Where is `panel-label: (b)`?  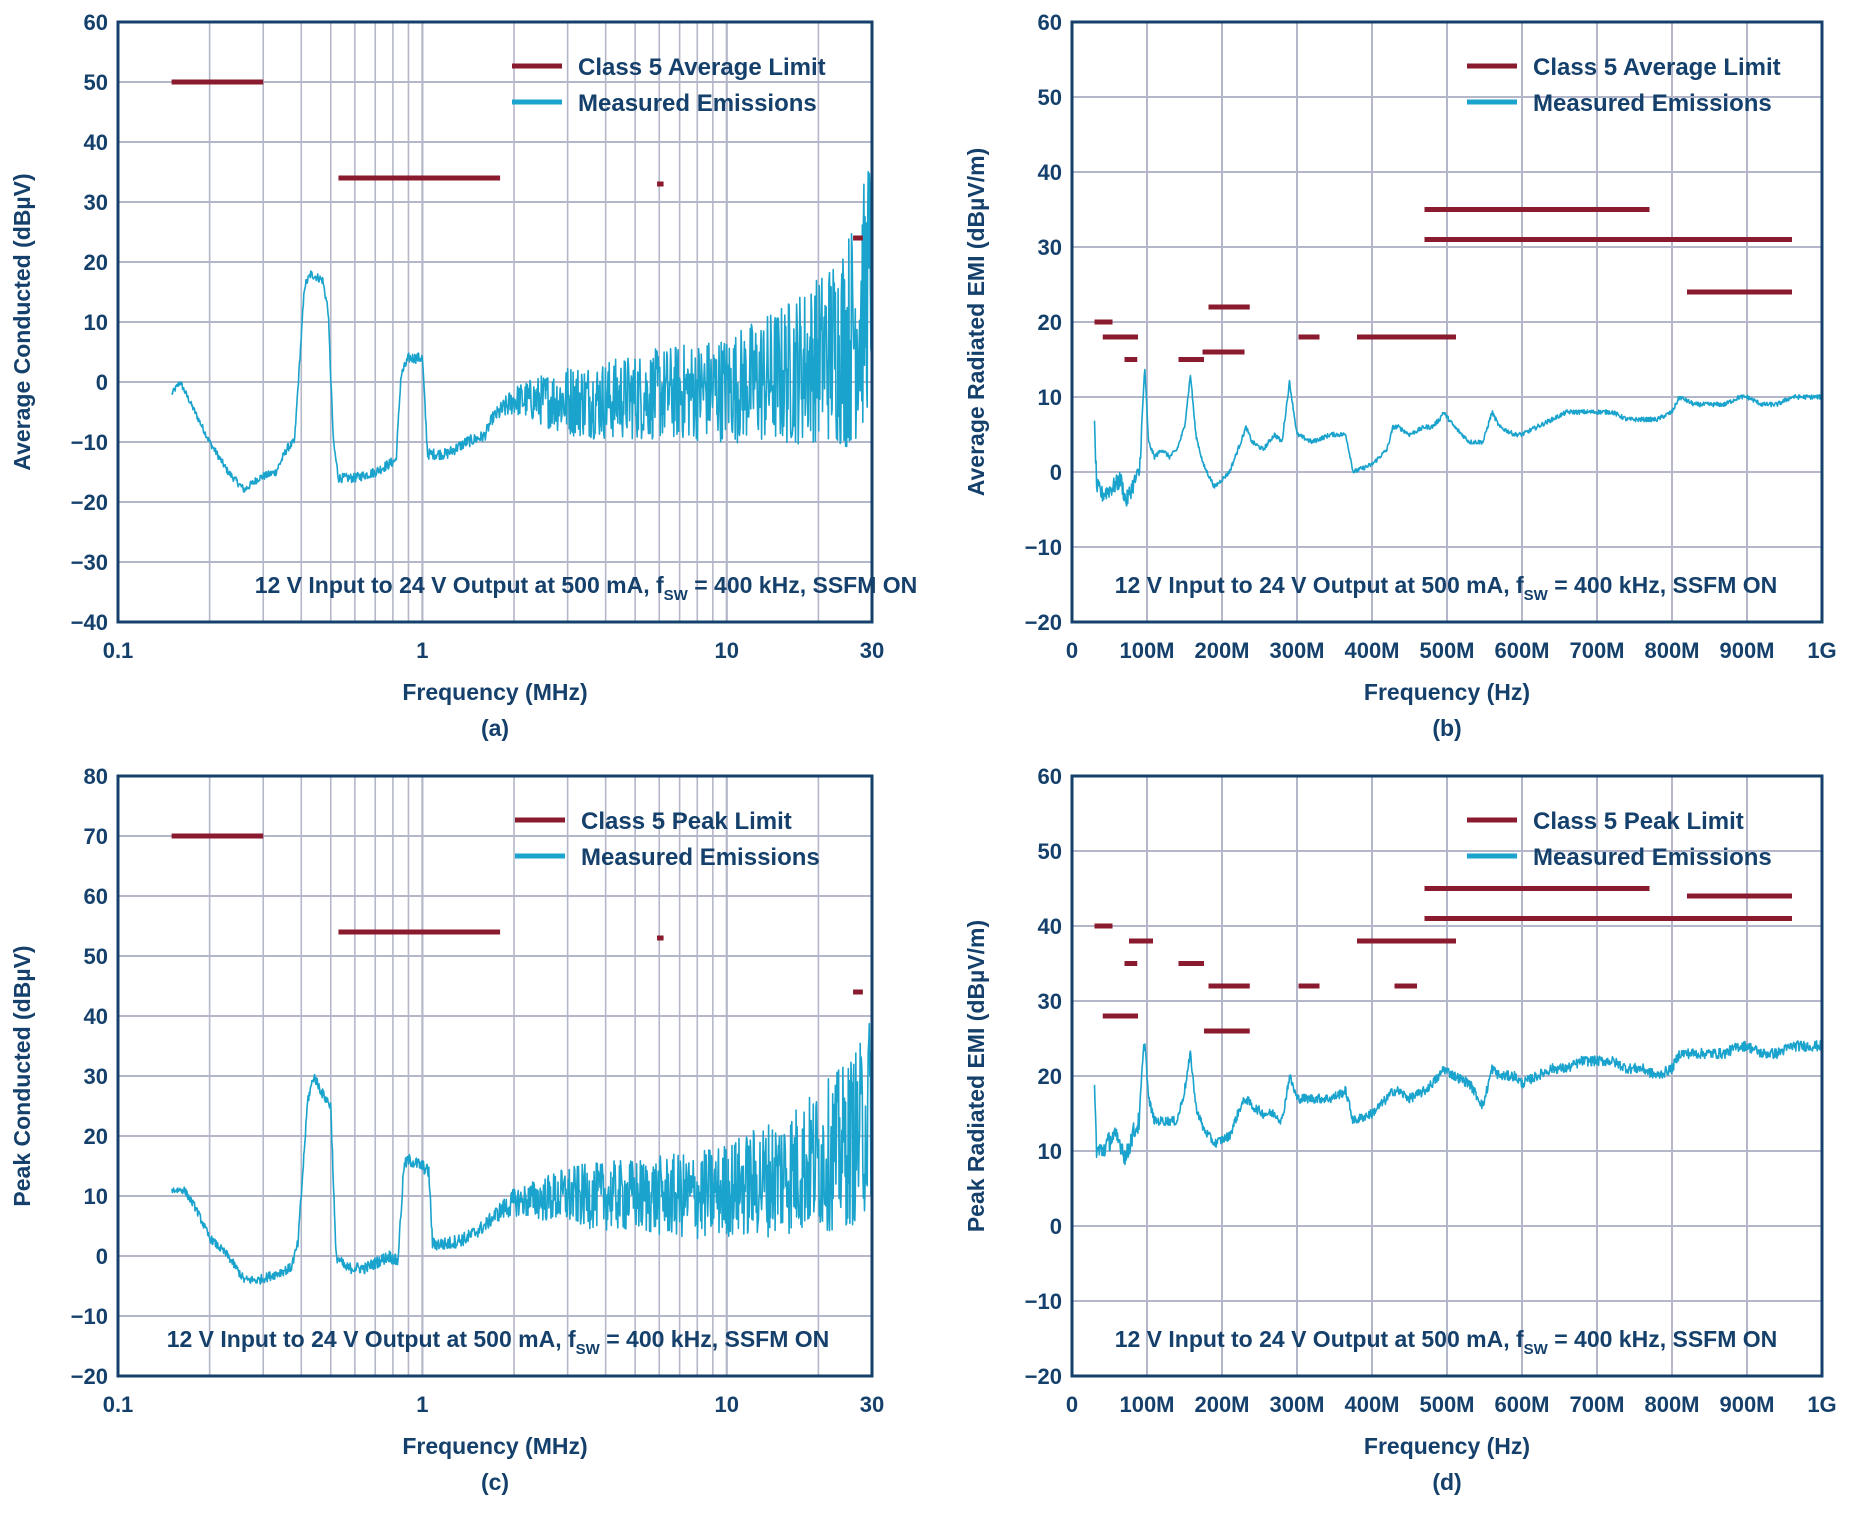
panel-label: (b) is located at coordinates (1446, 728).